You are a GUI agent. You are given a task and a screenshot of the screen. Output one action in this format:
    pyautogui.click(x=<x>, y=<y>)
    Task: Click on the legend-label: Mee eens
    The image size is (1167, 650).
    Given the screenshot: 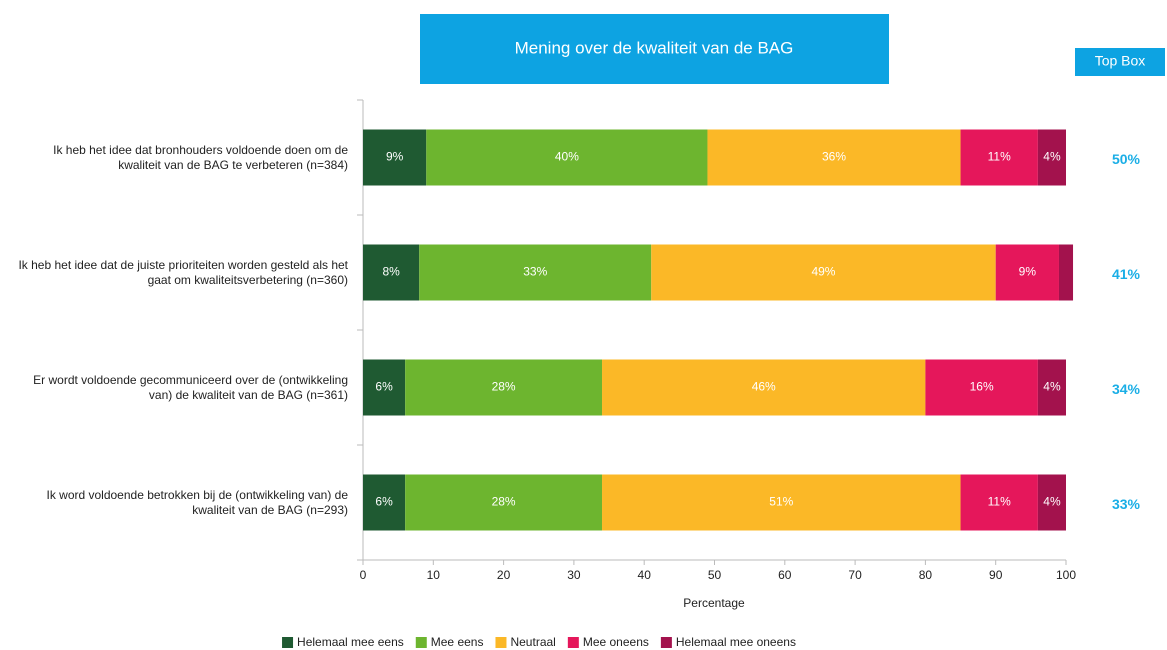 What is the action you would take?
    pyautogui.click(x=457, y=642)
    